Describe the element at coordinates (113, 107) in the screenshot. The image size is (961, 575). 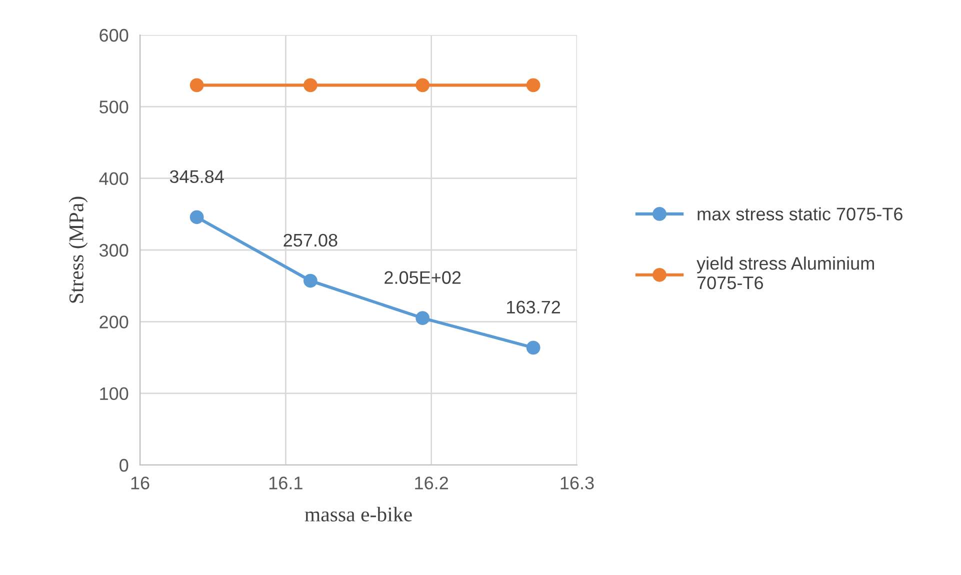
I see `y-tick-label: 500` at that location.